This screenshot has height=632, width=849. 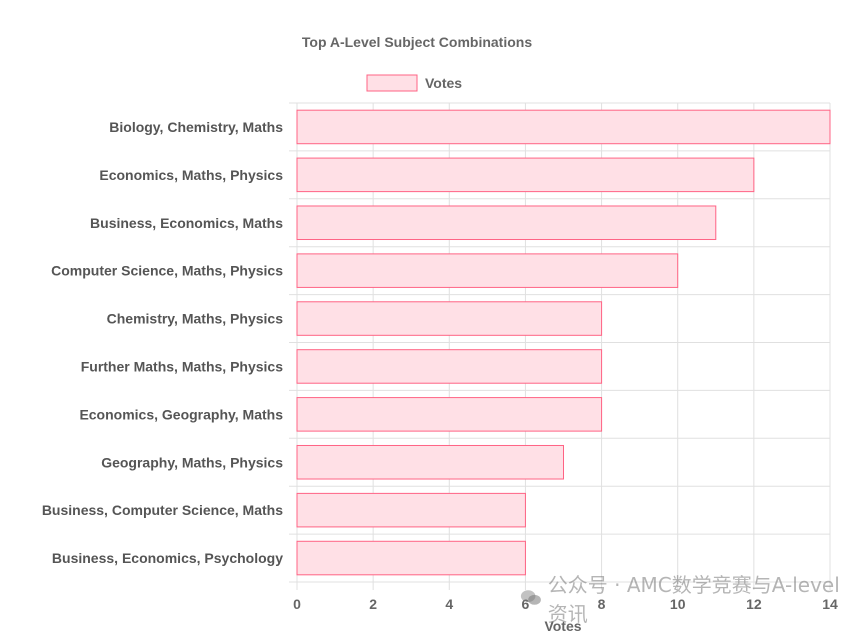 I want to click on watermark-text: 公众号 · AMC数学竞赛与A-level资讯, so click(x=693, y=599).